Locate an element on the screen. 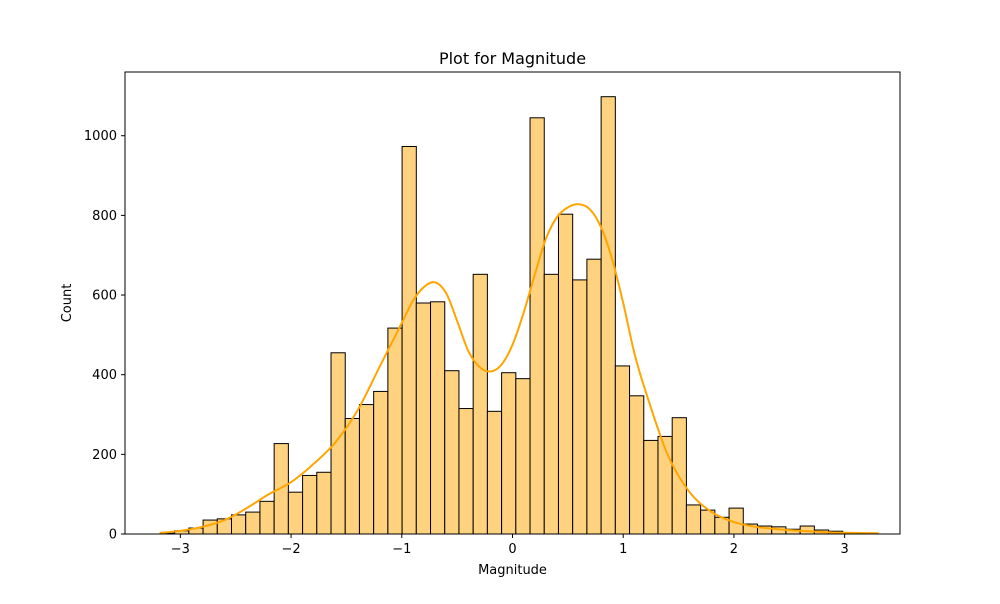 This screenshot has height=604, width=1000. y-tick-label: 0 is located at coordinates (113, 535).